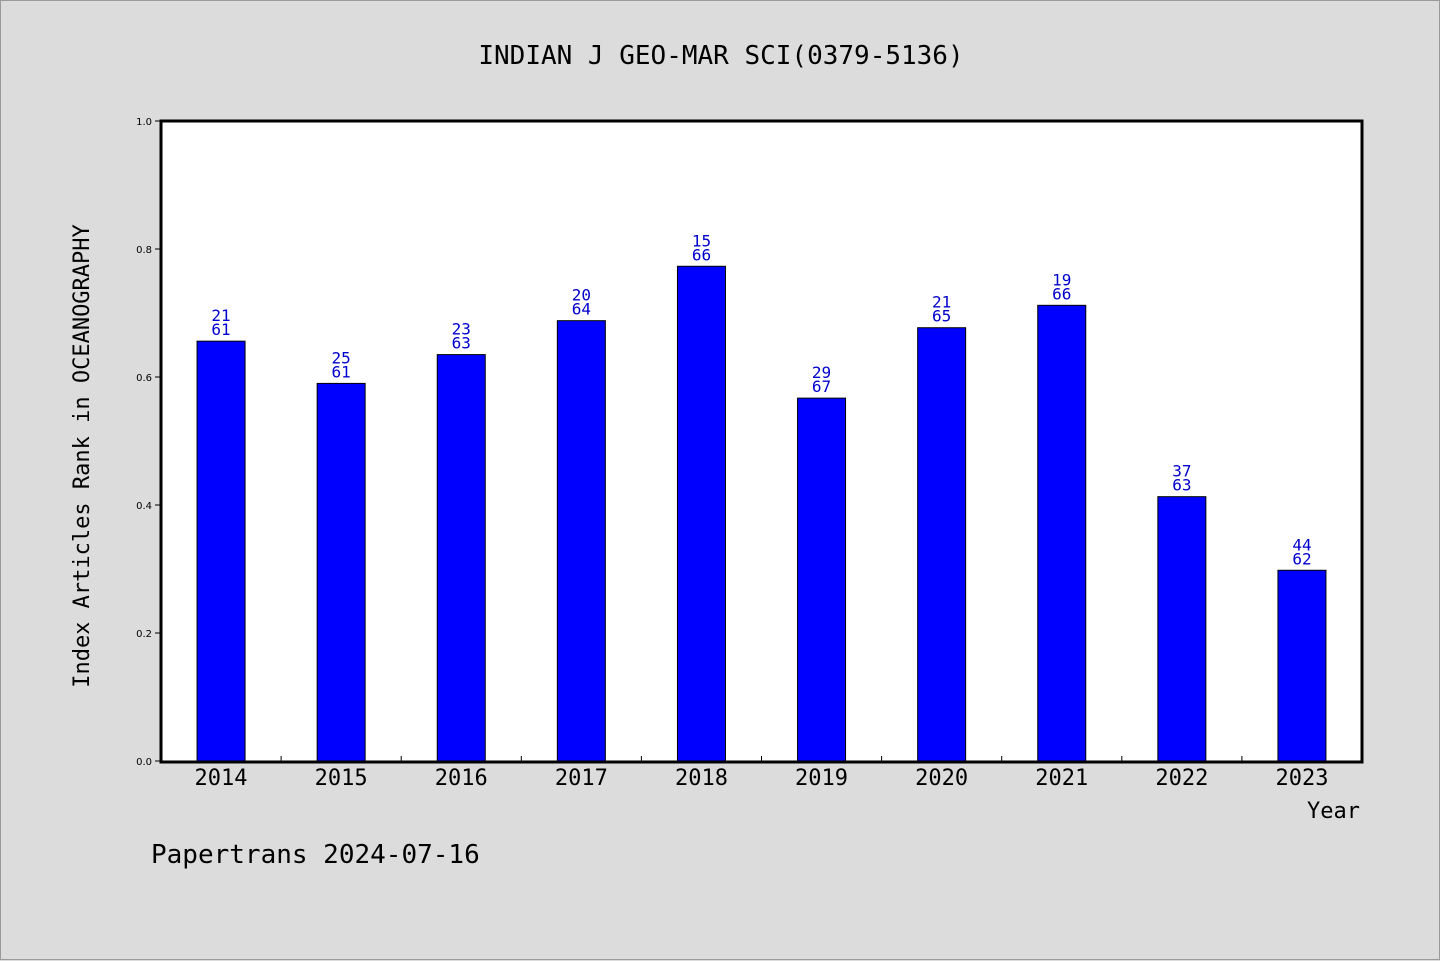 The width and height of the screenshot is (1440, 961). Describe the element at coordinates (82, 456) in the screenshot. I see `y-axis-label: Index Articles Rank in OCEANOGRAPHY` at that location.